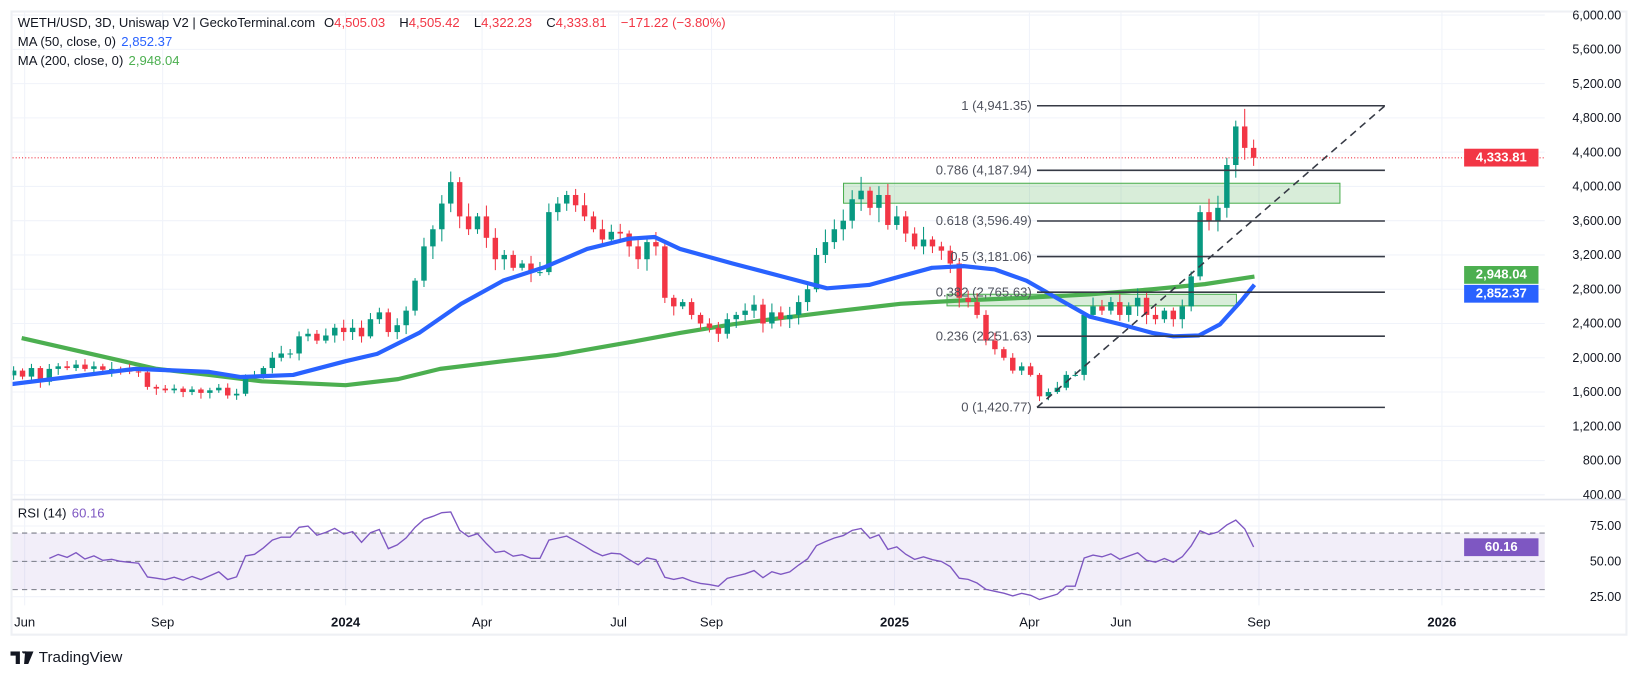 The width and height of the screenshot is (1638, 677). Describe the element at coordinates (360, 23) in the screenshot. I see `open-value: 4,505.03` at that location.